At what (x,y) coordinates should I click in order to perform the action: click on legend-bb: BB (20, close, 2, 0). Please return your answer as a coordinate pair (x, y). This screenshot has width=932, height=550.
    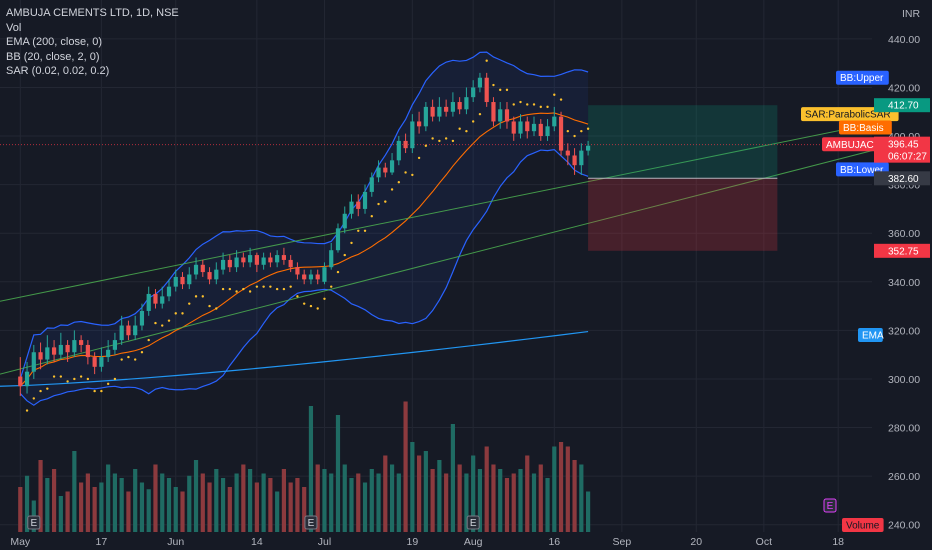
    Looking at the image, I should click on (53, 56).